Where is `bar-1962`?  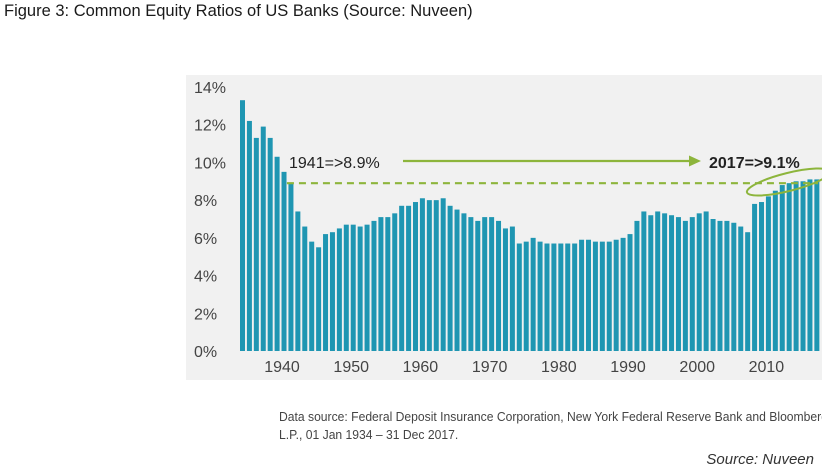 bar-1962 is located at coordinates (436, 275).